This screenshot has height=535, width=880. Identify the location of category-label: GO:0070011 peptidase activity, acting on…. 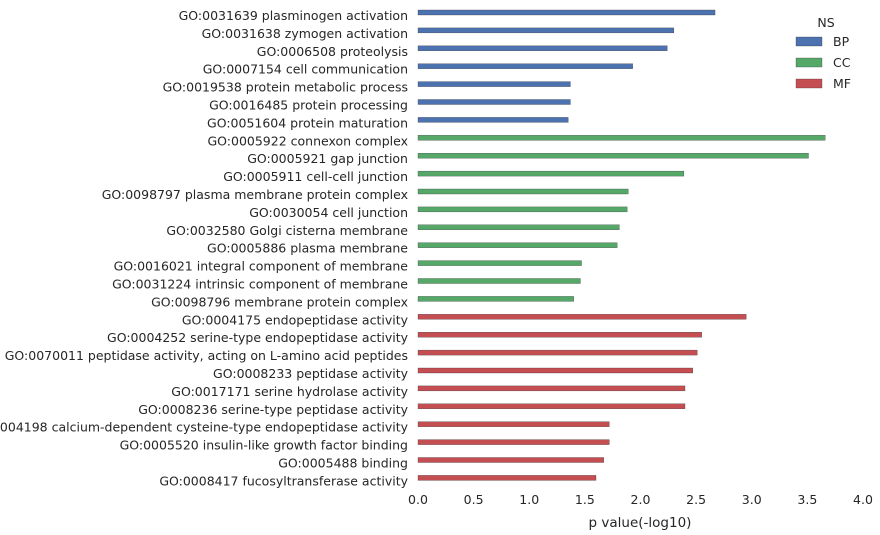
(206, 355).